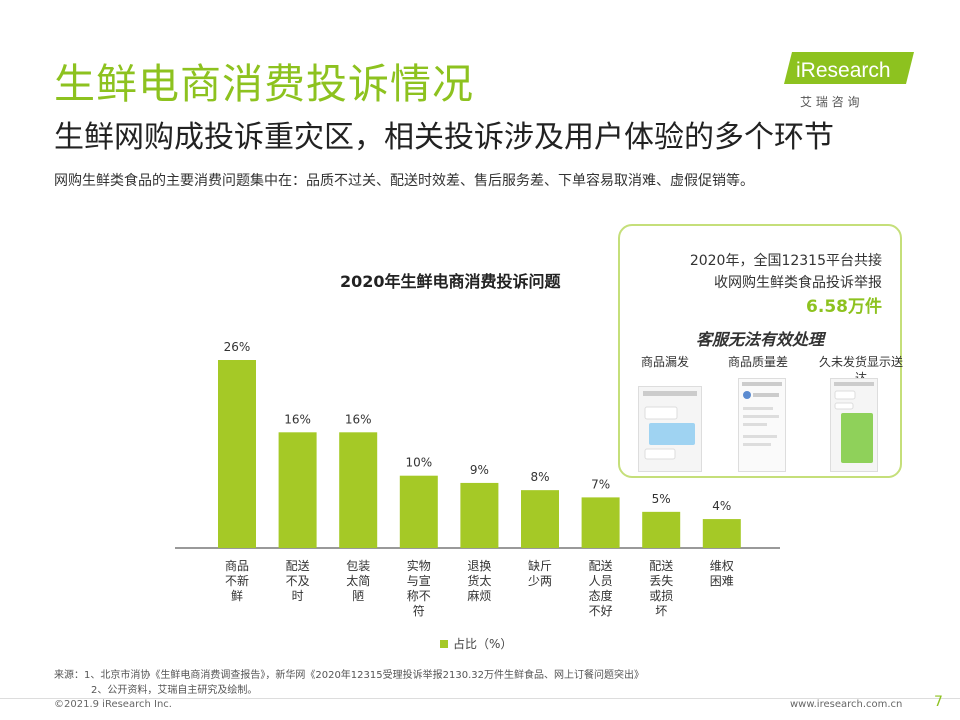  What do you see at coordinates (846, 704) in the screenshot?
I see `website-url: www.iresearch.com.cn` at bounding box center [846, 704].